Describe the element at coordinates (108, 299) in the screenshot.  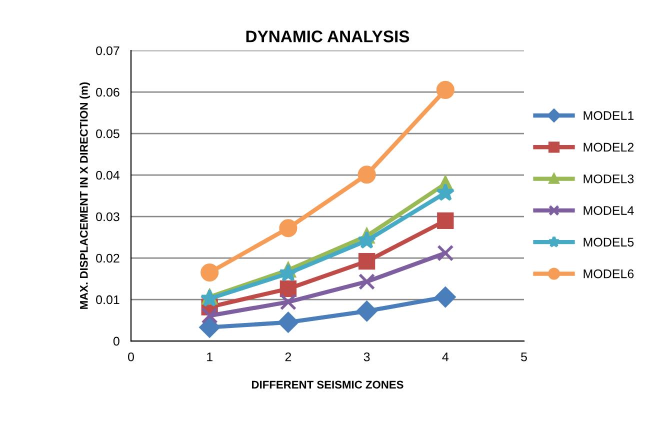
I see `y-tick-label: 0.01` at that location.